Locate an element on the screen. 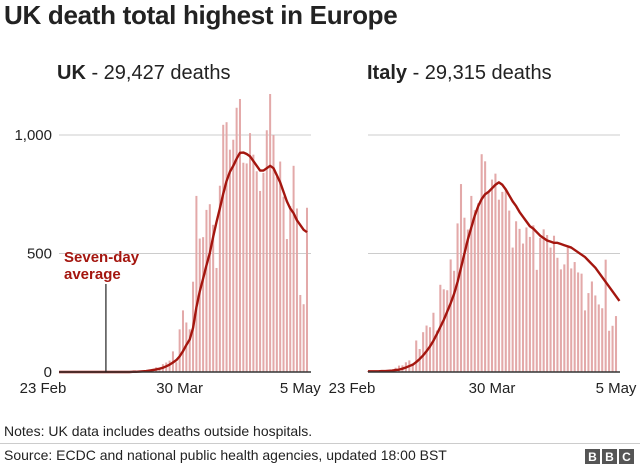  bbc-logo-letter: B is located at coordinates (592, 456).